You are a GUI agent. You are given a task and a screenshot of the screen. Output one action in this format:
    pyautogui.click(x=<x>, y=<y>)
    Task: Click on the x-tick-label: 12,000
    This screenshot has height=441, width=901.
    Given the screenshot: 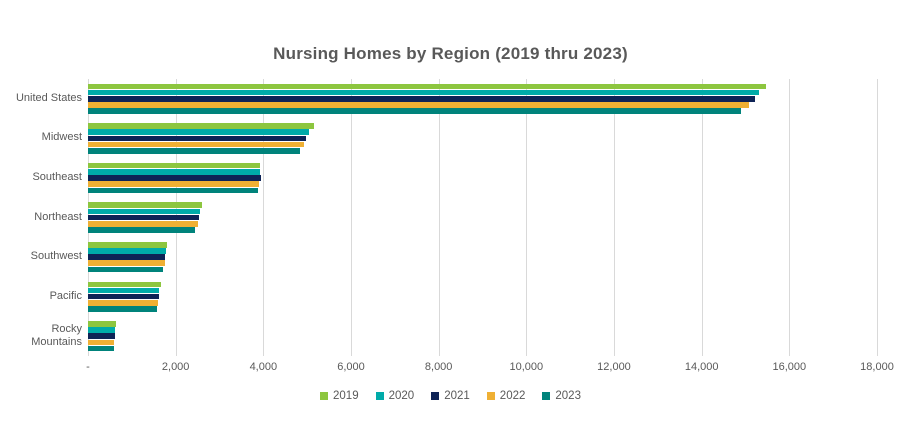 What is the action you would take?
    pyautogui.click(x=614, y=367)
    